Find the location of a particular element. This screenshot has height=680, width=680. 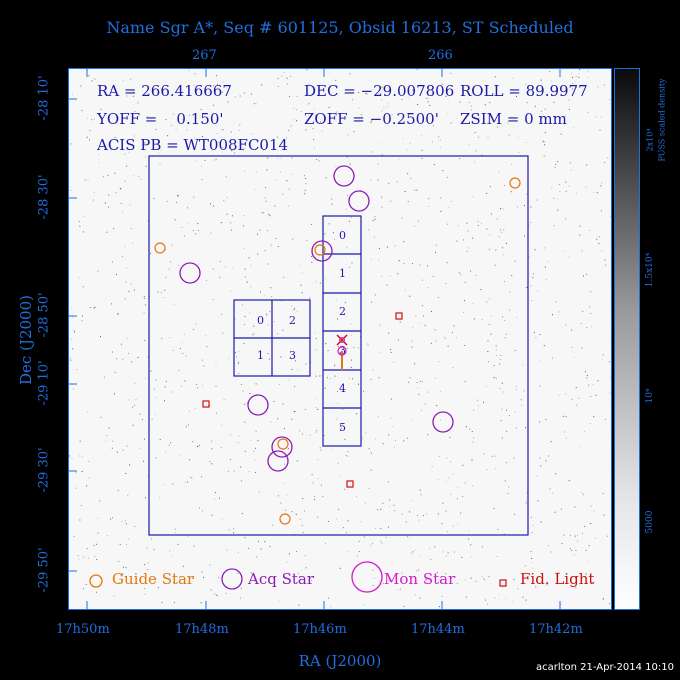

legend-acq-icon is located at coordinates (232, 579).